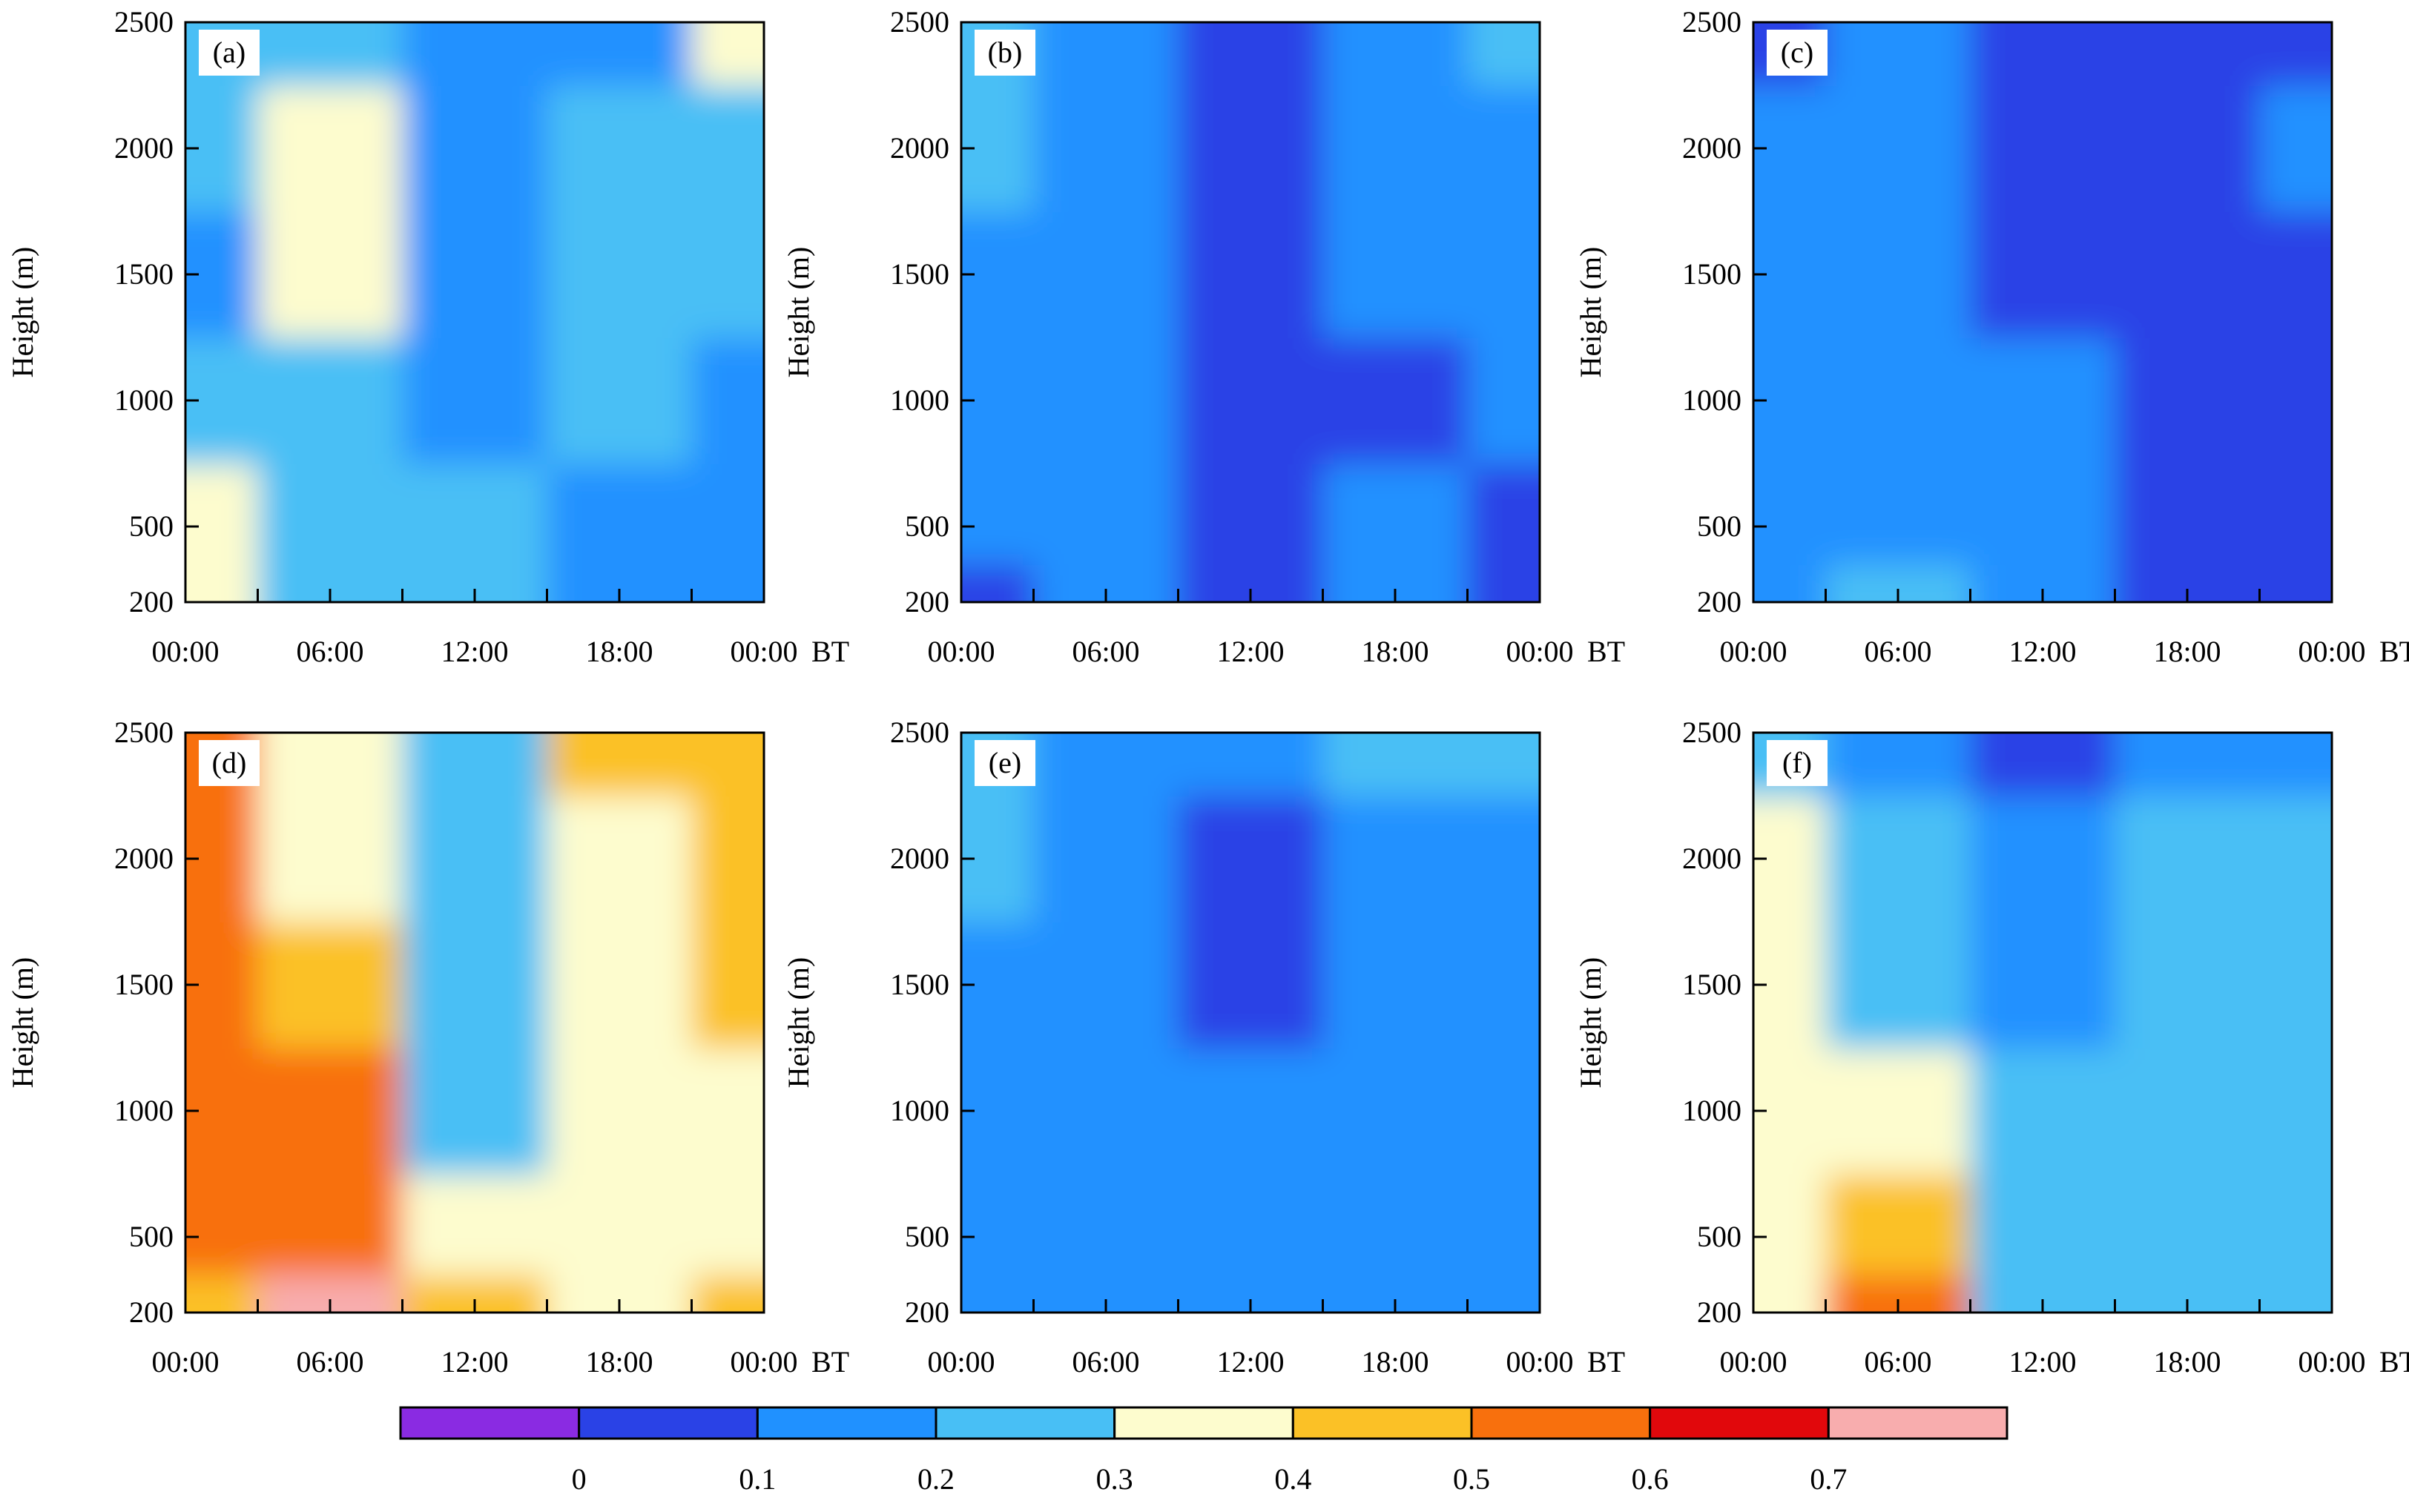 This screenshot has height=1512, width=2409. What do you see at coordinates (1897, 651) in the screenshot?
I see `x-tick-label: 06:00` at bounding box center [1897, 651].